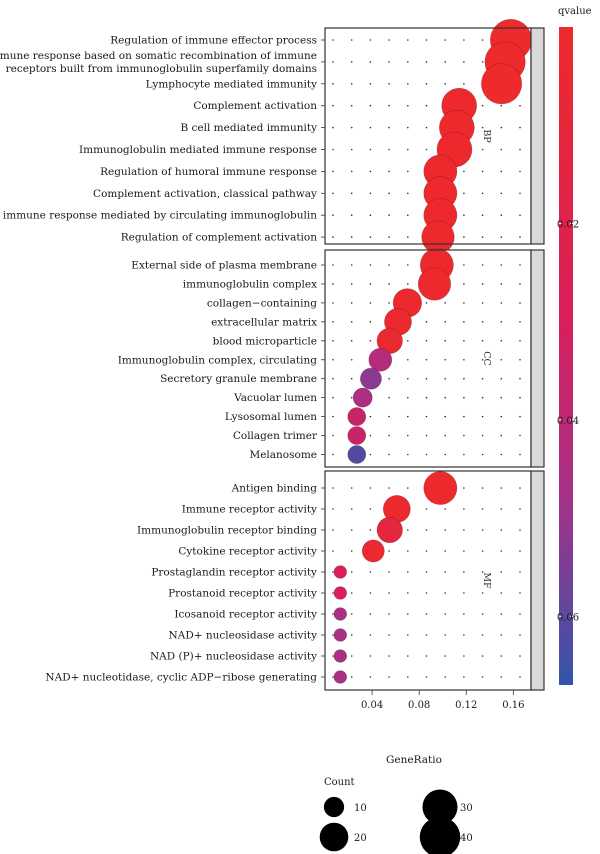  I want to click on term-label: Melanosome, so click(283, 455).